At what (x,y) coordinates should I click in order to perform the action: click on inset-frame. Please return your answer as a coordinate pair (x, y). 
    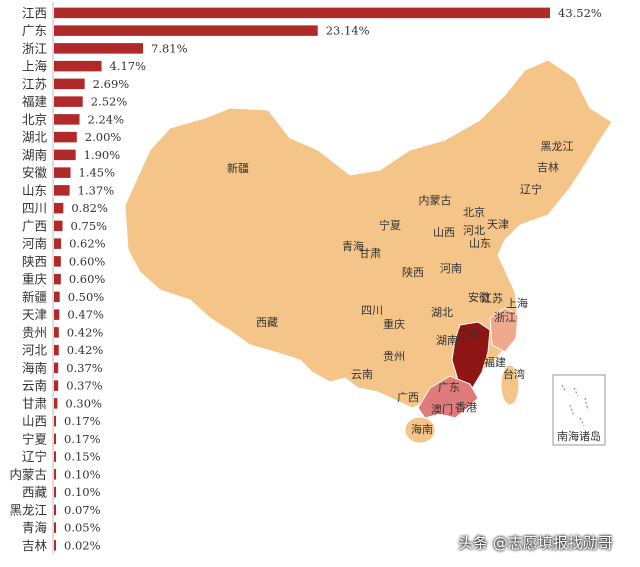
    Looking at the image, I should click on (579, 410).